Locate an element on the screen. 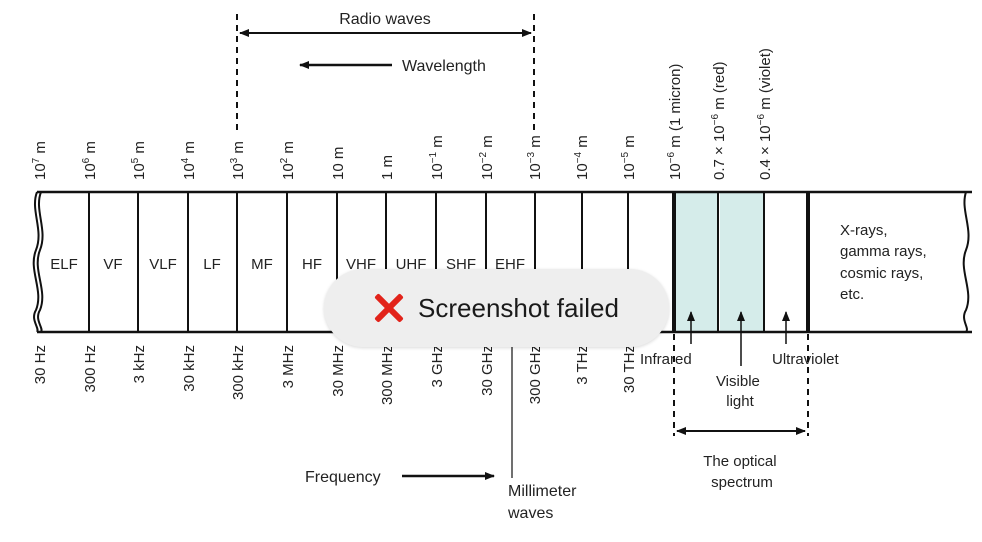  band-label-hf: HF is located at coordinates (312, 264).